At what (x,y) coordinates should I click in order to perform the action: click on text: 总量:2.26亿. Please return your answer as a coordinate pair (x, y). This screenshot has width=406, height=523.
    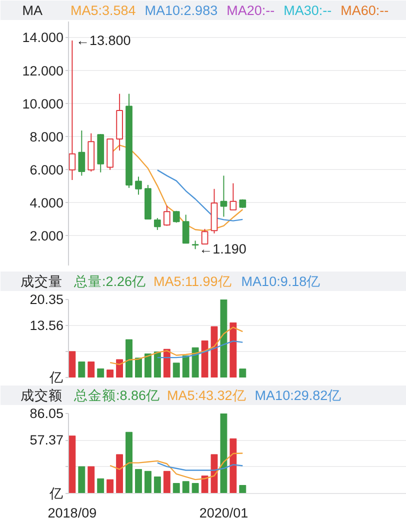
    Looking at the image, I should click on (109, 281).